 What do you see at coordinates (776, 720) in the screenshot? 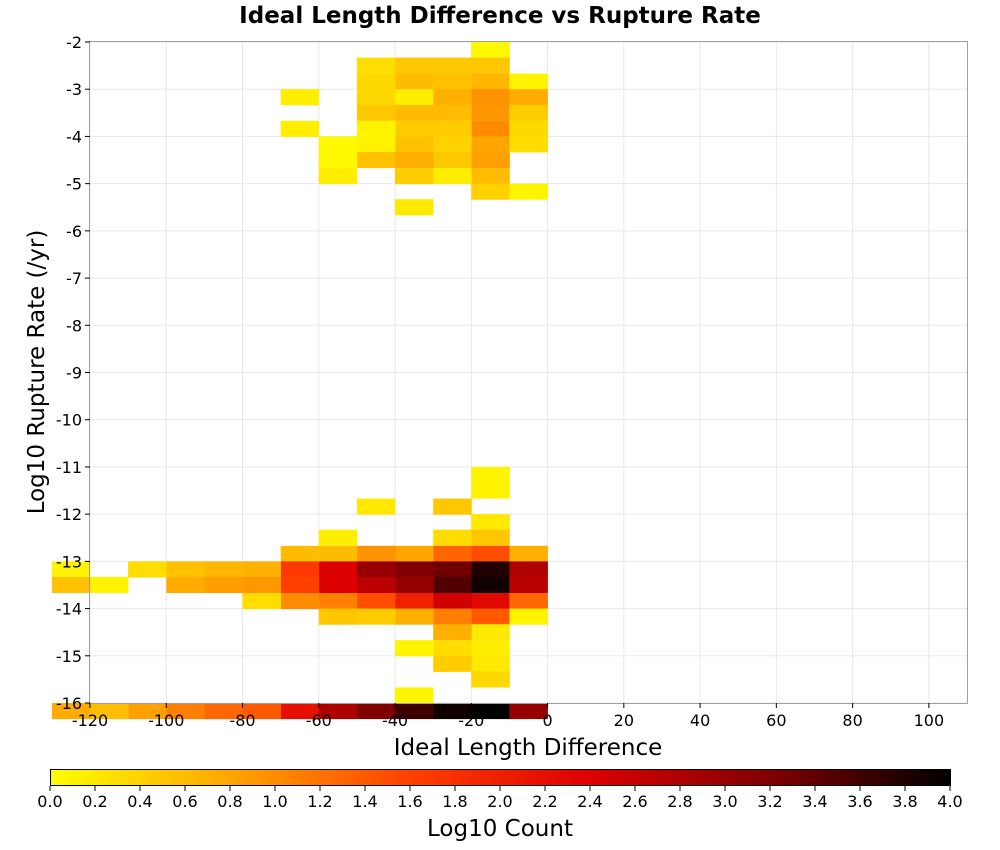
I see `x-tick-label: 60` at bounding box center [776, 720].